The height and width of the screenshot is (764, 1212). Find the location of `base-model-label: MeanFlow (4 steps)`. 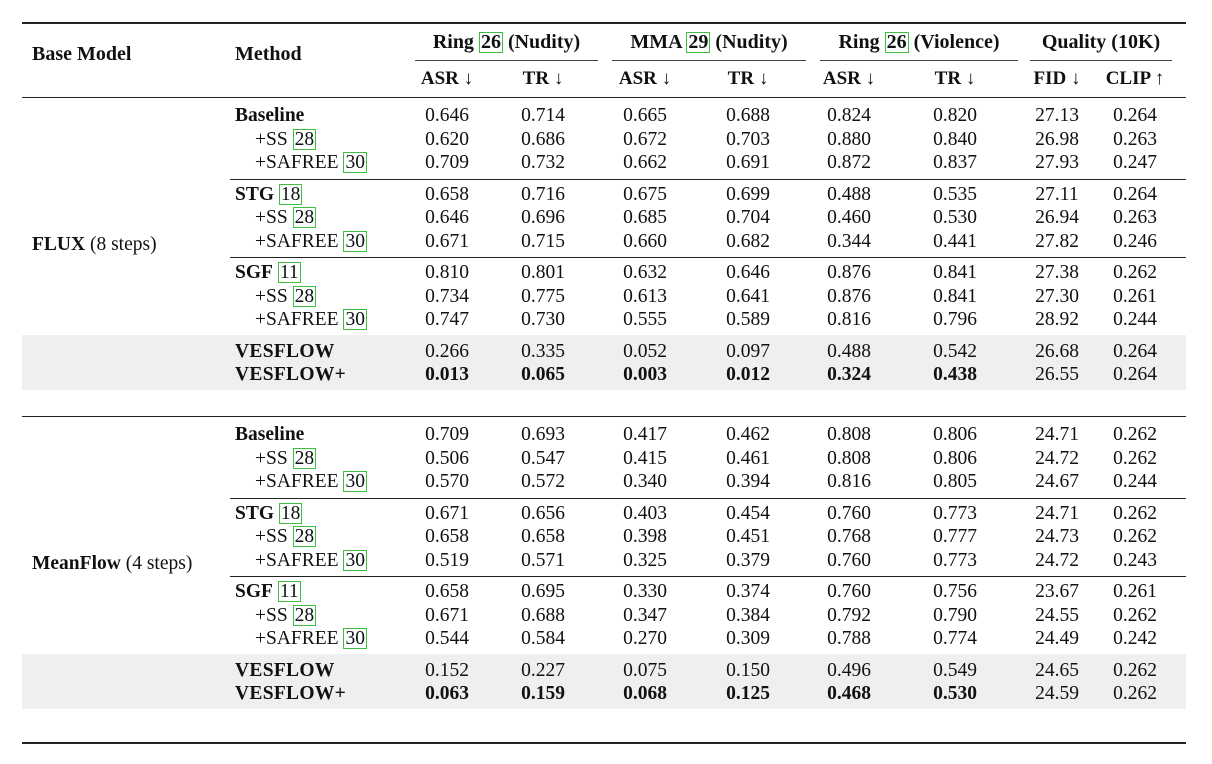

base-model-label: MeanFlow (4 steps) is located at coordinates (112, 563).